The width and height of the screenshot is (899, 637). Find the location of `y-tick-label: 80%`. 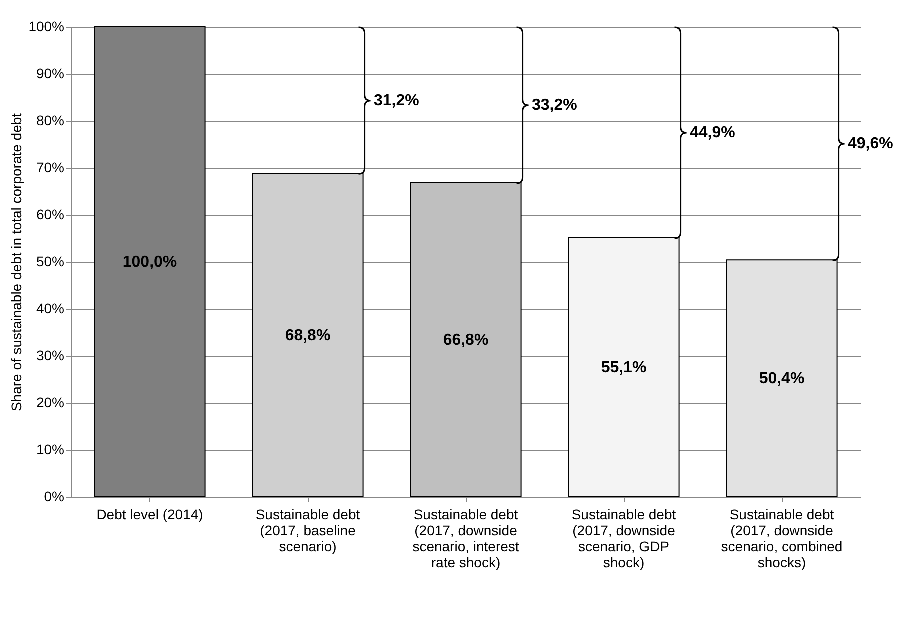

y-tick-label: 80% is located at coordinates (50, 120).